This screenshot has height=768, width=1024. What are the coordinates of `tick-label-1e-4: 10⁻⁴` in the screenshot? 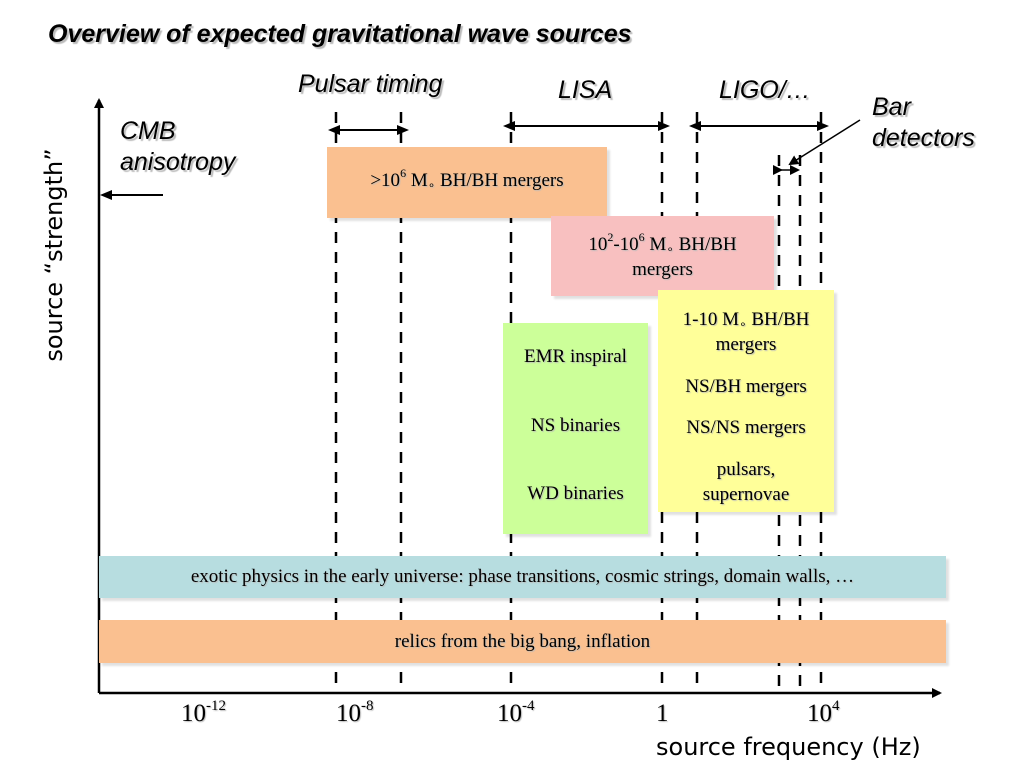 It's located at (516, 712).